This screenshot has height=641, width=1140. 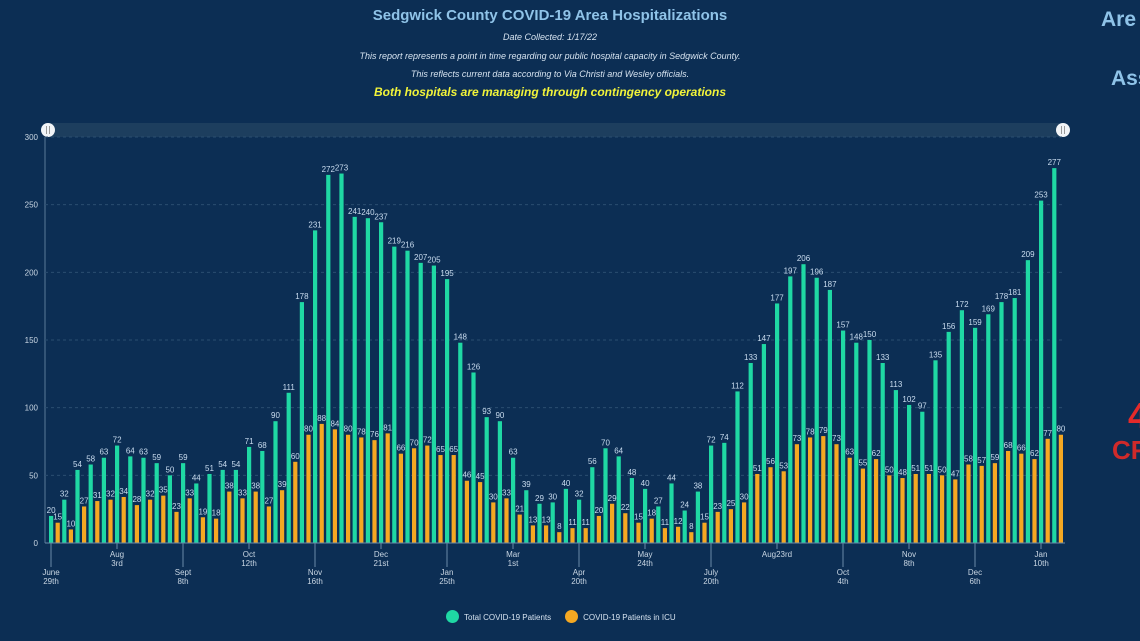 What do you see at coordinates (1063, 130) in the screenshot?
I see `range-slider-right-handle` at bounding box center [1063, 130].